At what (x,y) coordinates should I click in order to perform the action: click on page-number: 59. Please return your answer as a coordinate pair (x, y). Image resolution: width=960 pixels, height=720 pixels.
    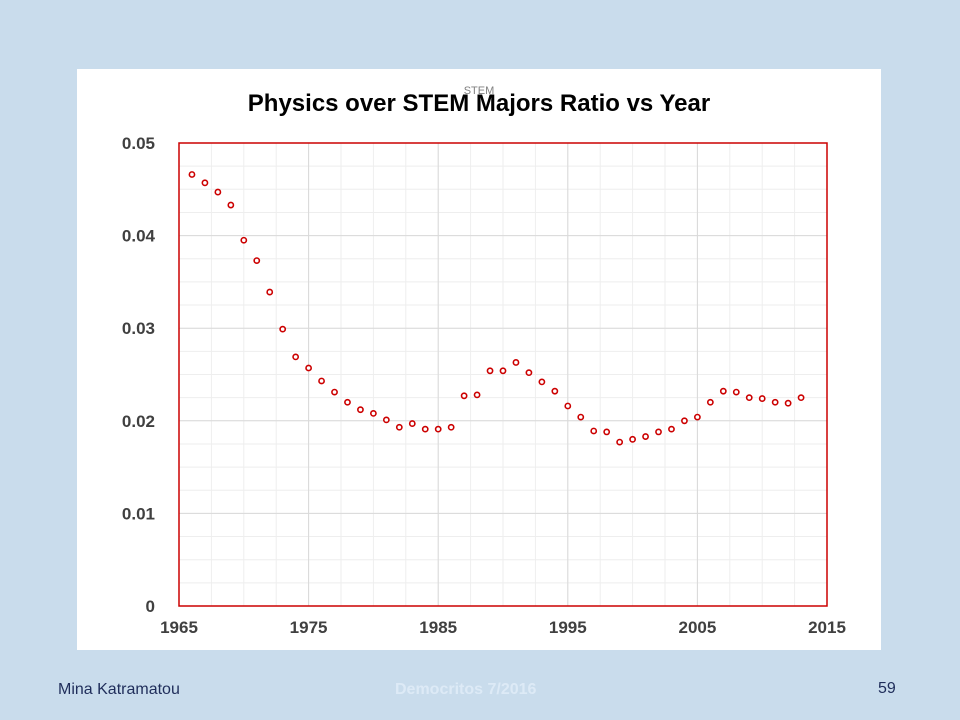
    Looking at the image, I should click on (887, 688).